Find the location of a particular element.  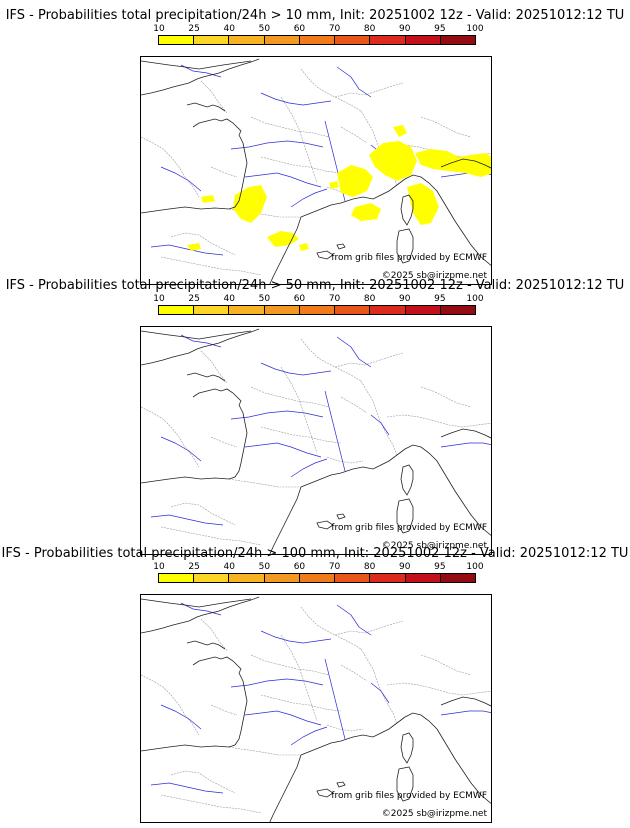

admin-borders is located at coordinates (316, 710).